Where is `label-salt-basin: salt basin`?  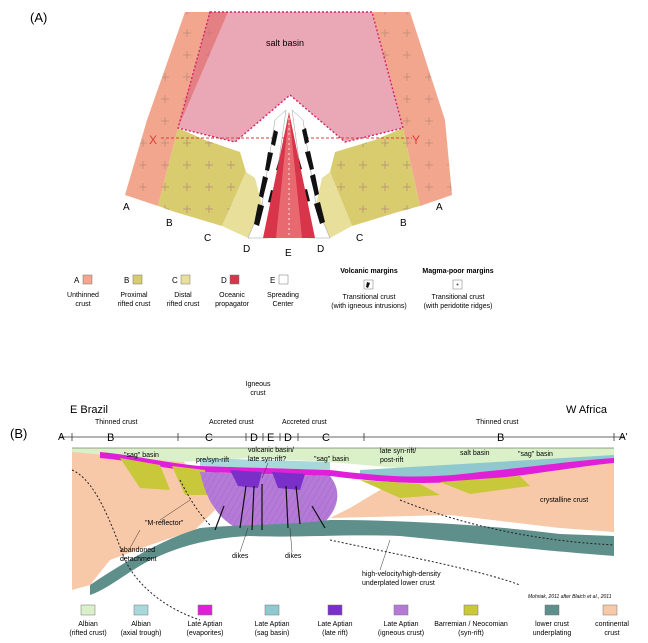 label-salt-basin: salt basin is located at coordinates (475, 453).